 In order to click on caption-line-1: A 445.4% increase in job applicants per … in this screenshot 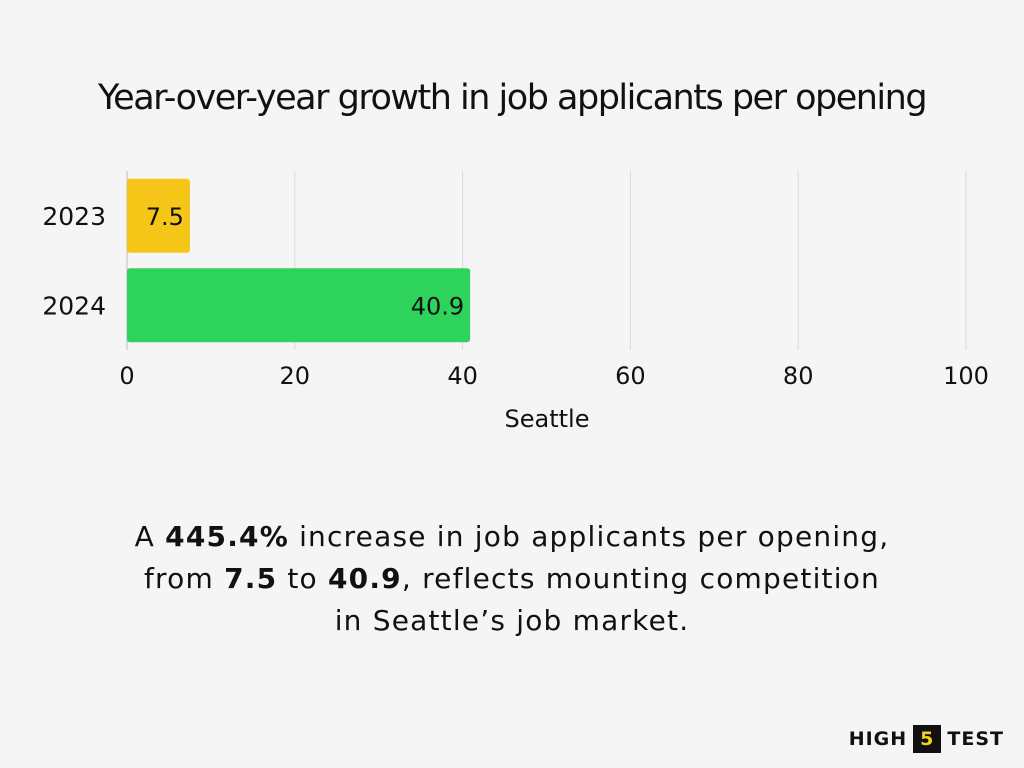, I will do `click(512, 536)`.